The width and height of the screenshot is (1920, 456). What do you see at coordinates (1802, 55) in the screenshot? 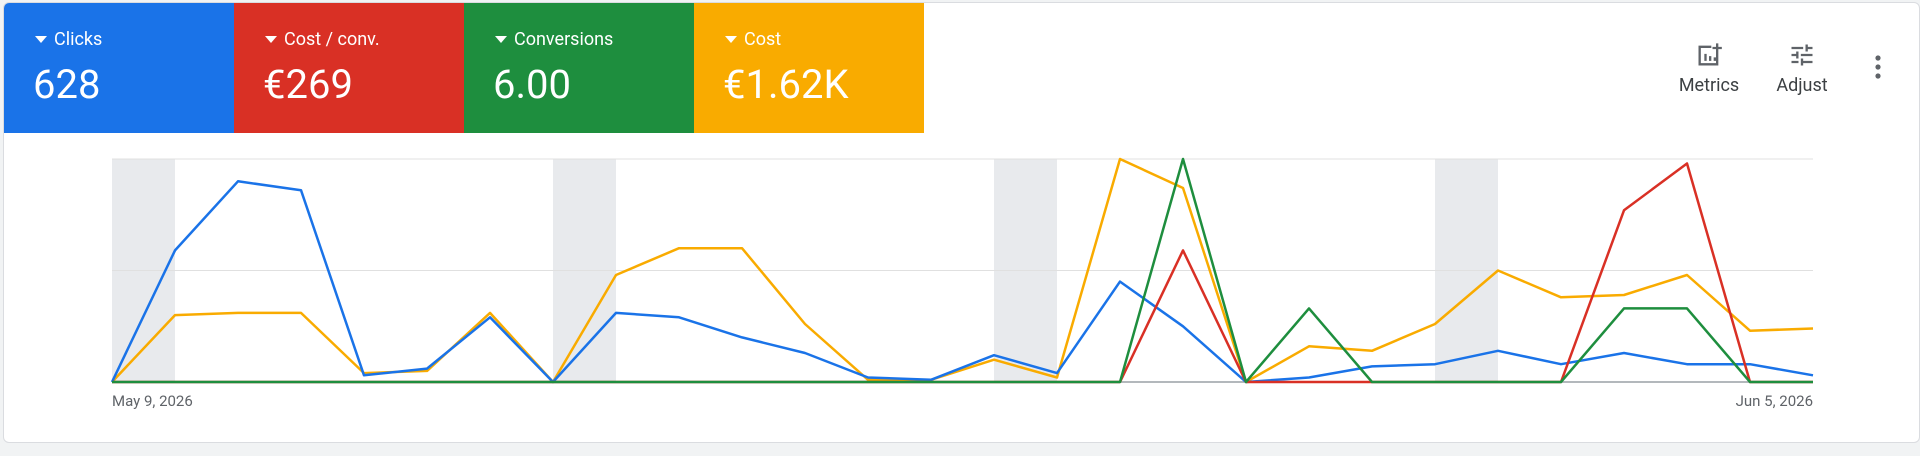
I see `adjust-icon` at bounding box center [1802, 55].